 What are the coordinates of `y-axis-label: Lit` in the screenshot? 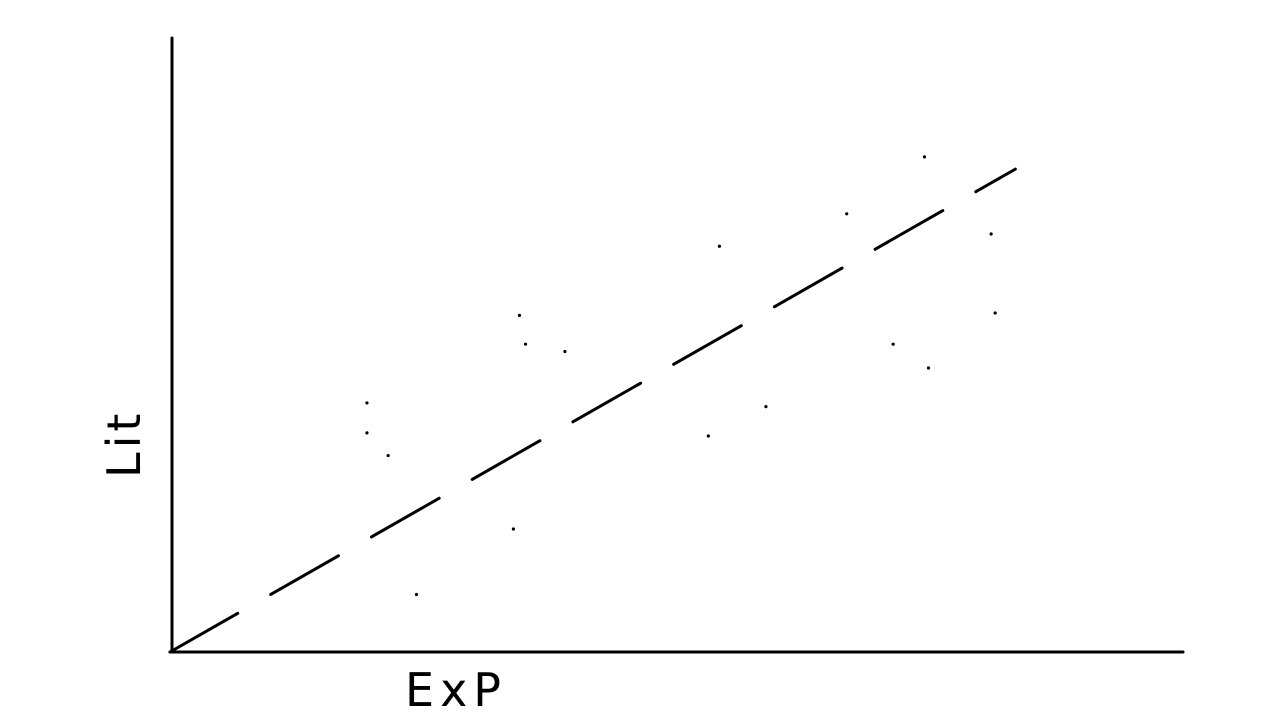 It's located at (124, 444).